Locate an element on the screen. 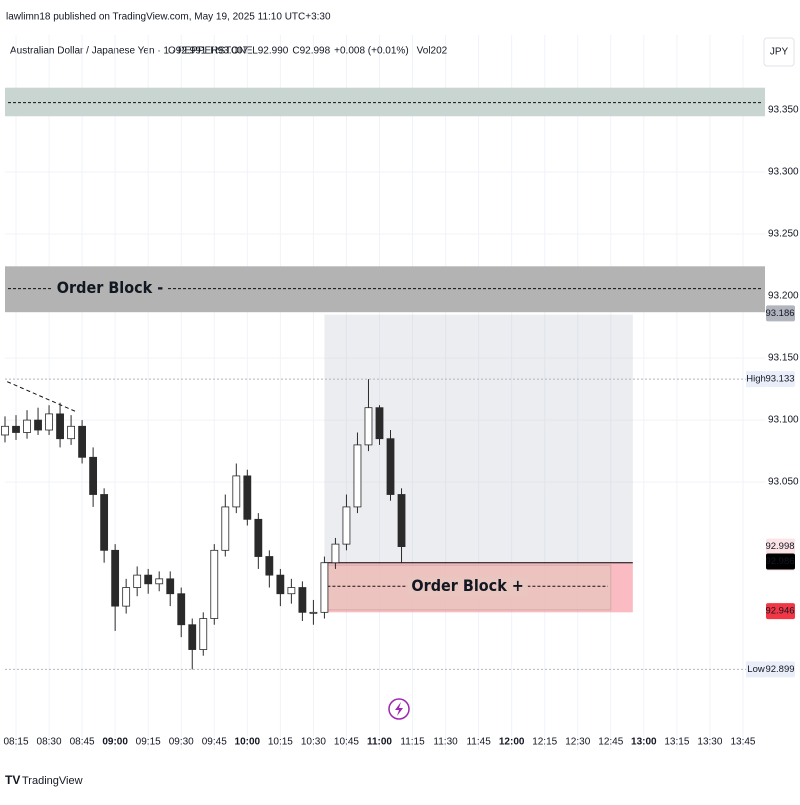 The image size is (800, 805). x-tick-label: 12:15 is located at coordinates (544, 742).